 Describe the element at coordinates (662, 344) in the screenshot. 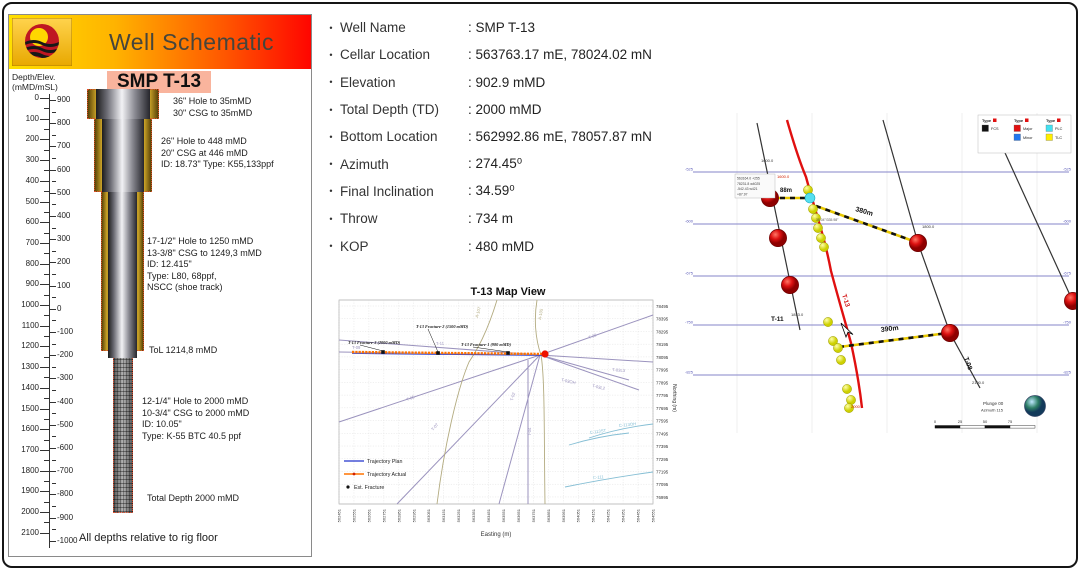

I see `northing-tick-label: 78195` at that location.